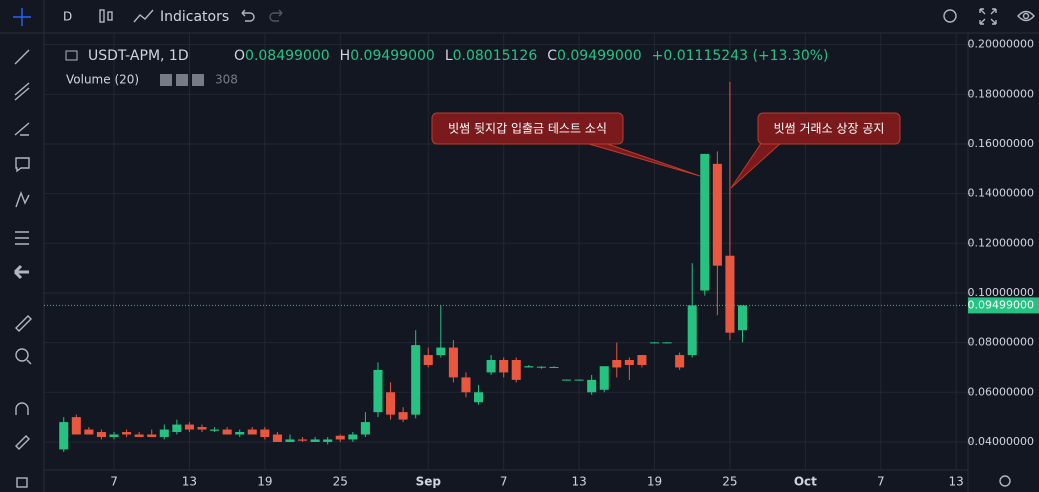 The image size is (1039, 492). I want to click on volume-legend-buttons, so click(182, 80).